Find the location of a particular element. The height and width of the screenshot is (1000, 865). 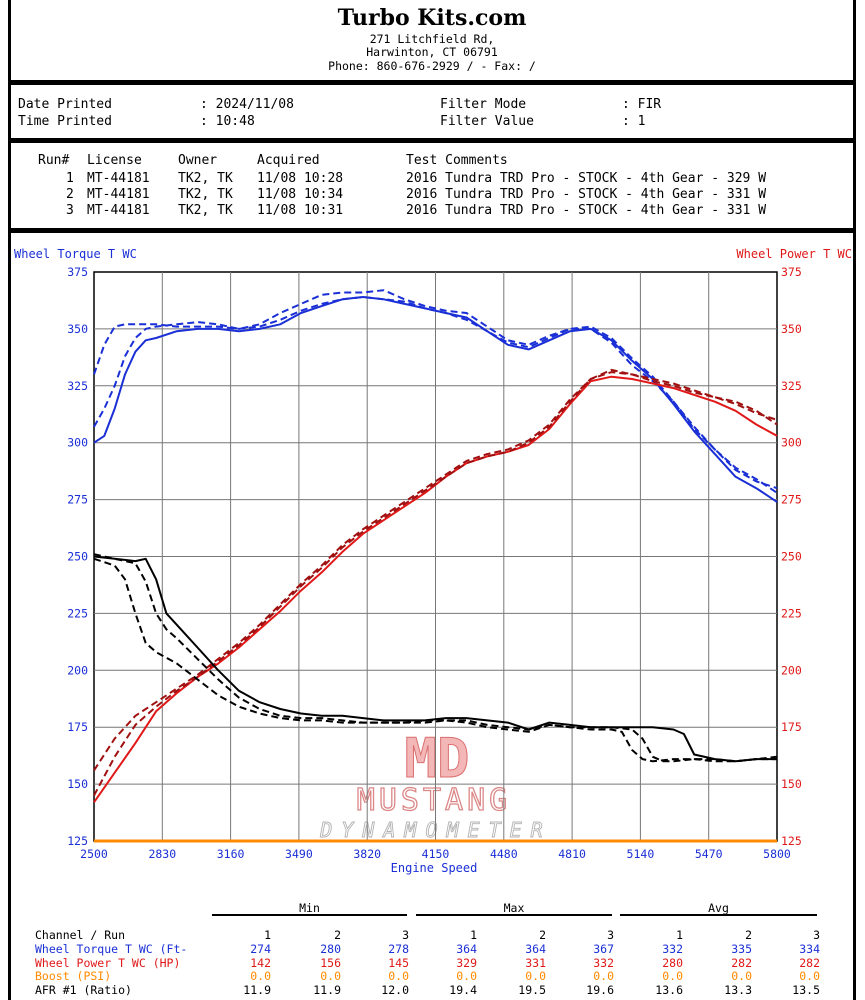

stats-channel-label: Wheel Torque T WC (Ft- is located at coordinates (111, 949).